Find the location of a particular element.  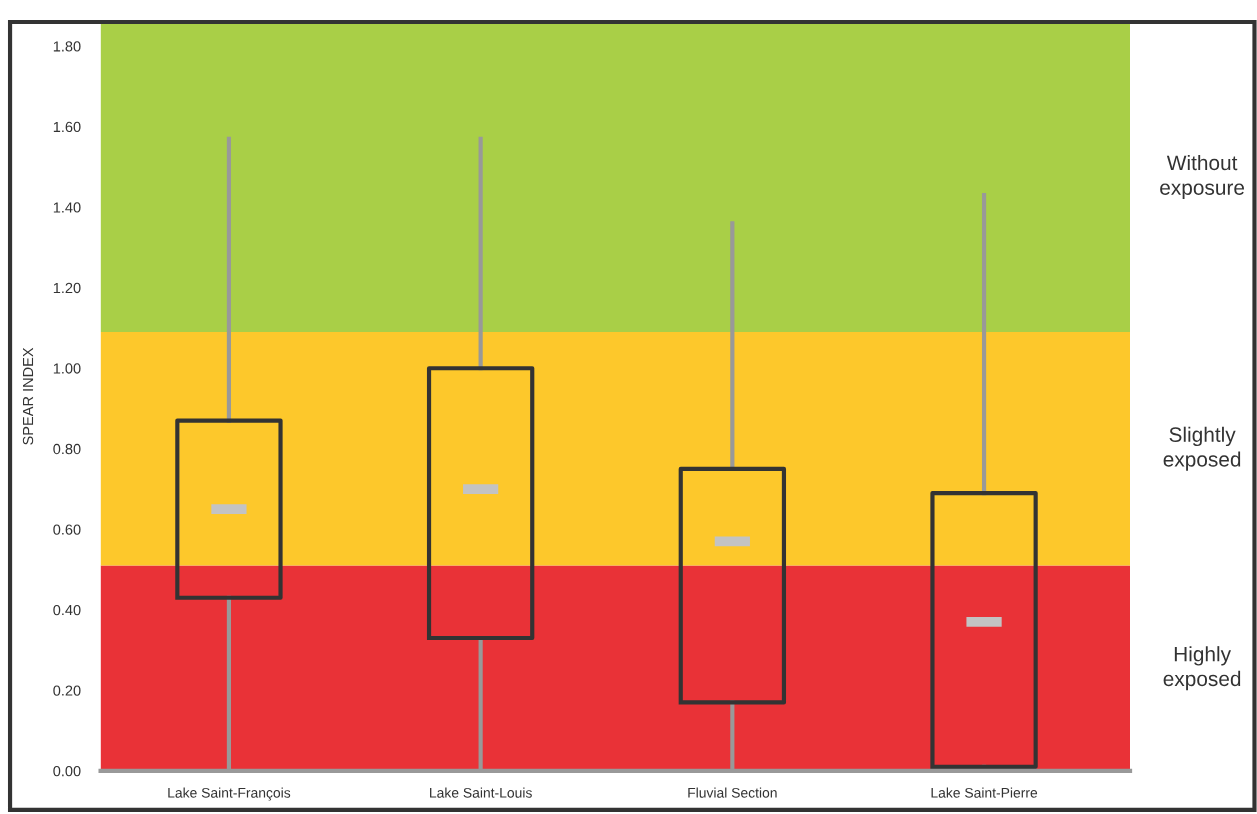

y-tick-label: 1.80 is located at coordinates (67, 46).